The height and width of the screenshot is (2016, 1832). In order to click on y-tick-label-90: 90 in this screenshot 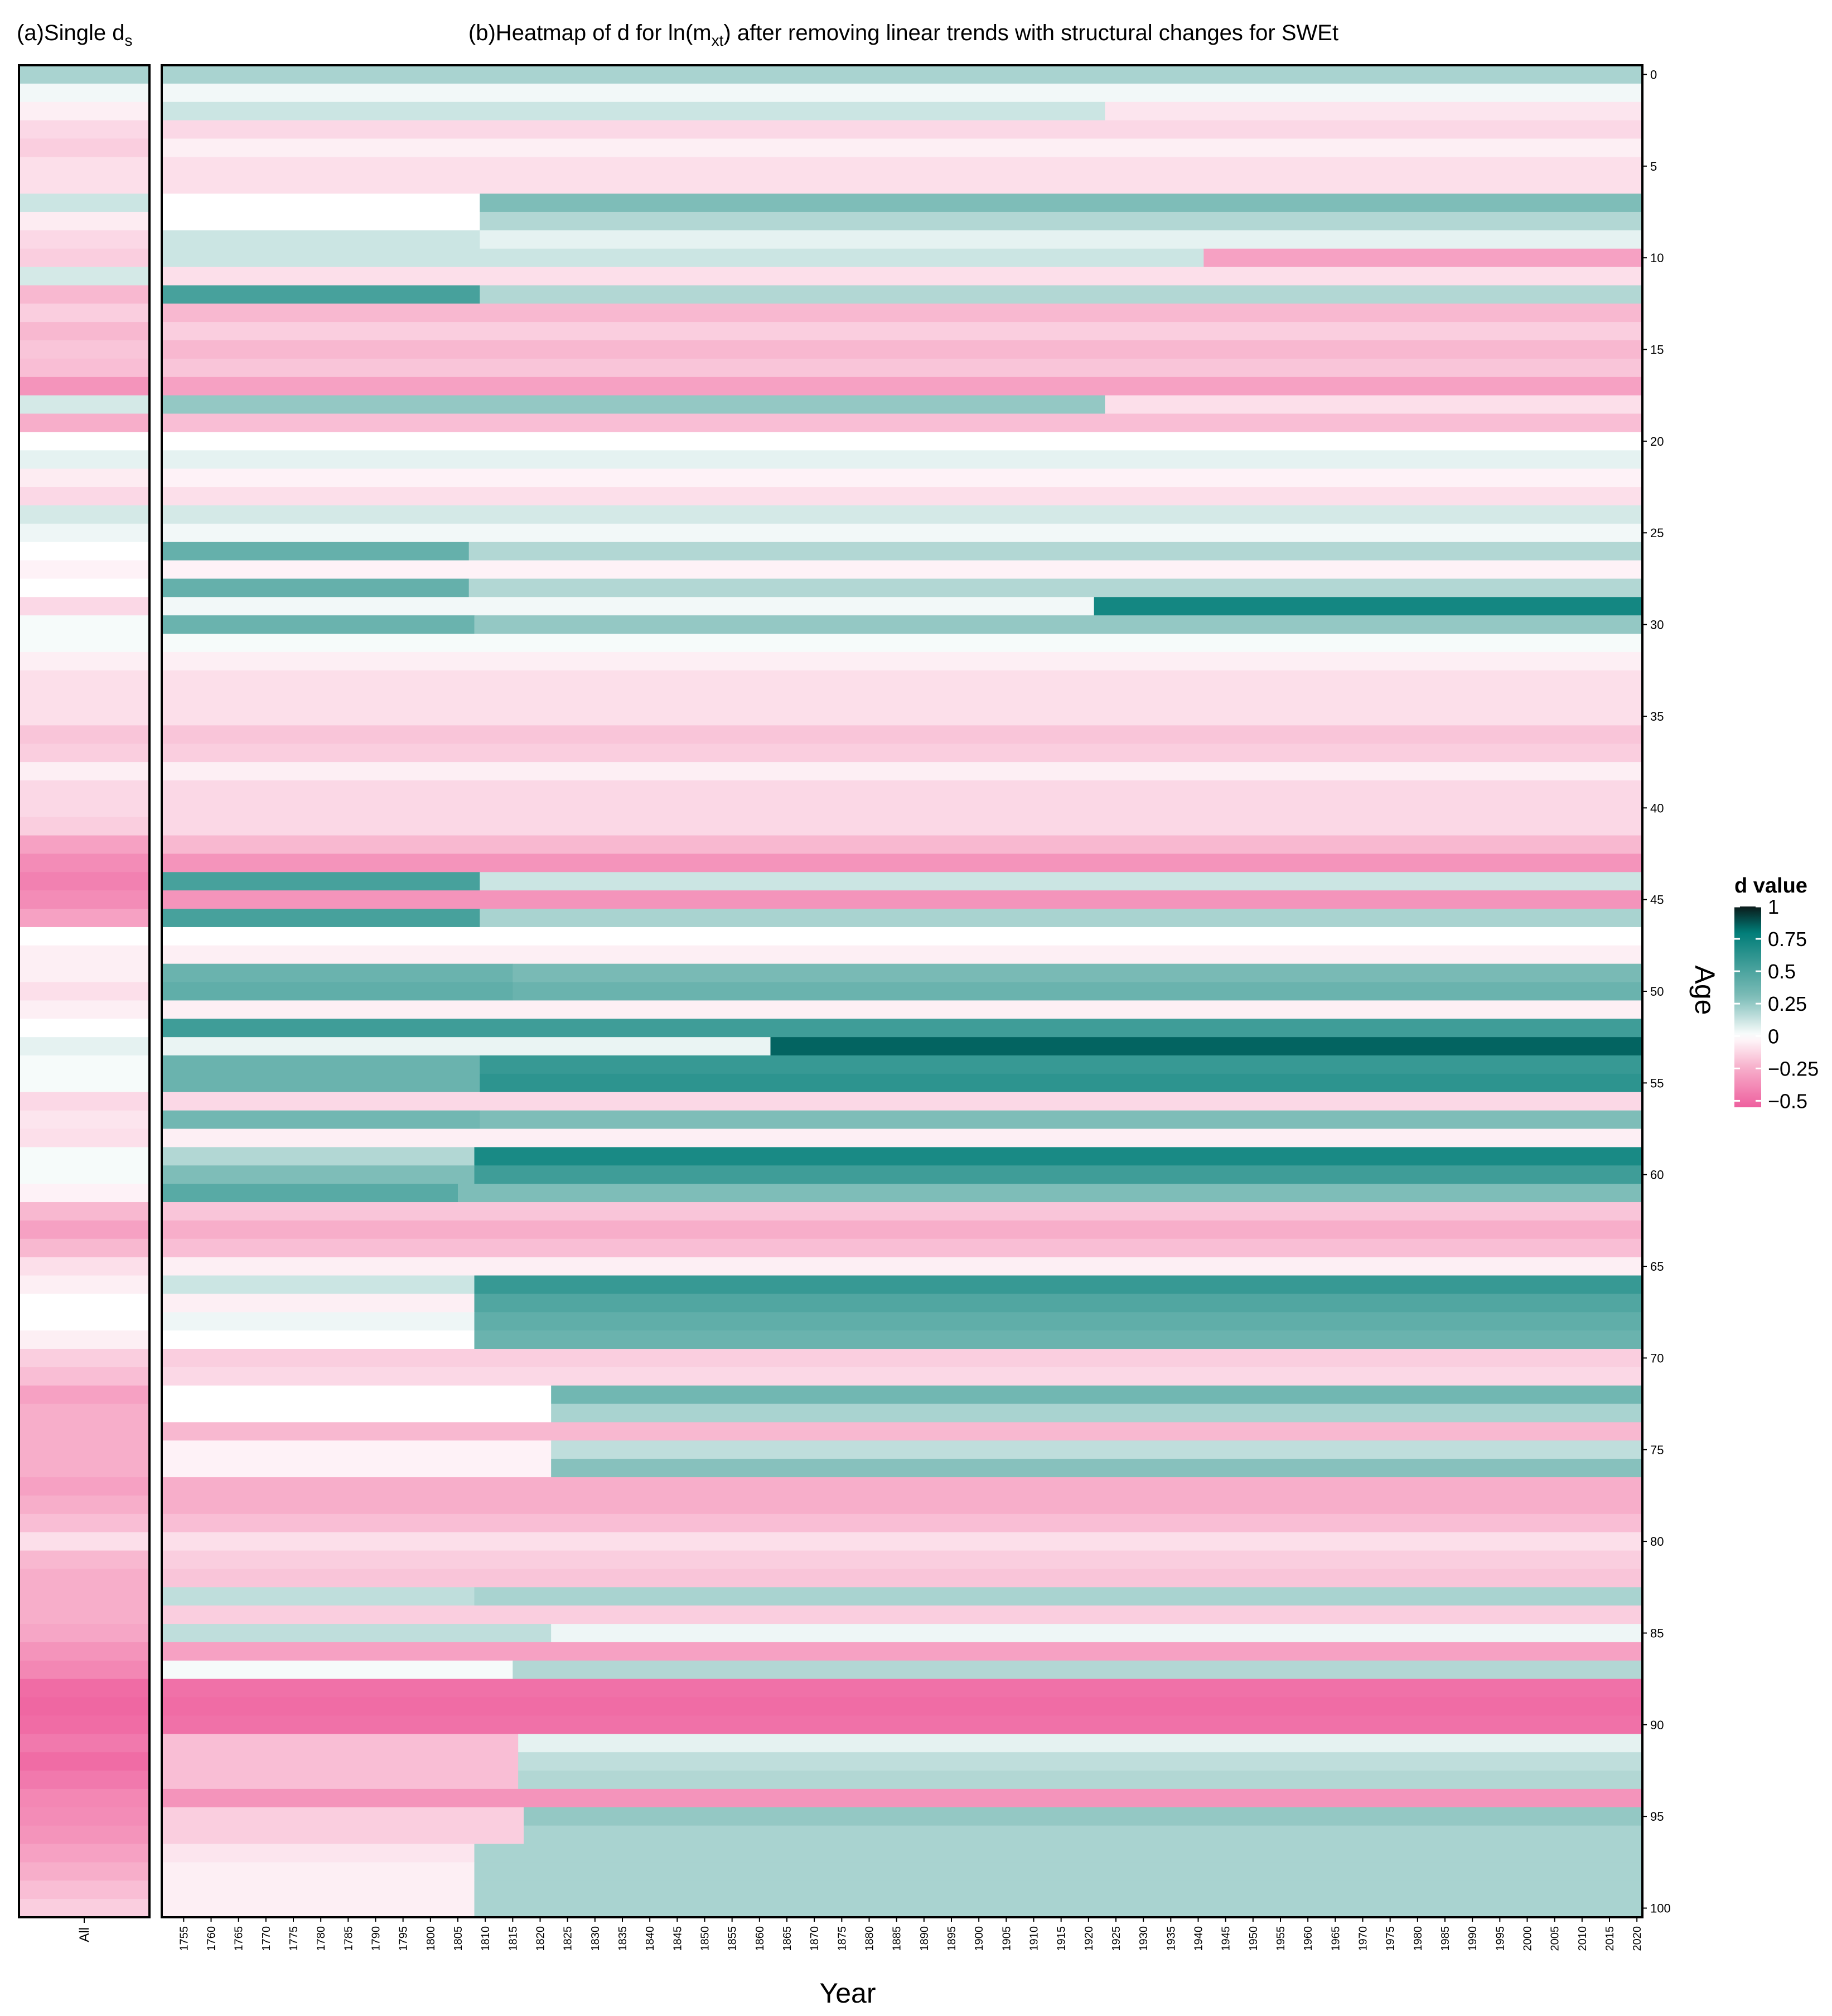, I will do `click(1657, 1725)`.